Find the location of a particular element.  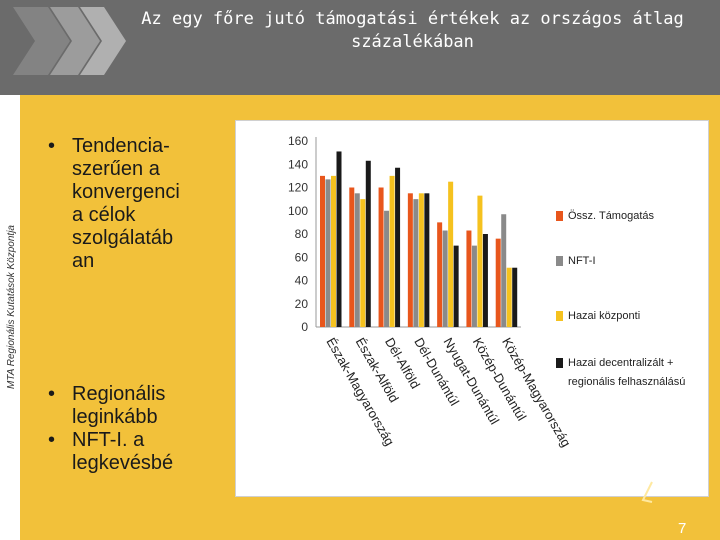

y-tick-label: 80 is located at coordinates (302, 234).